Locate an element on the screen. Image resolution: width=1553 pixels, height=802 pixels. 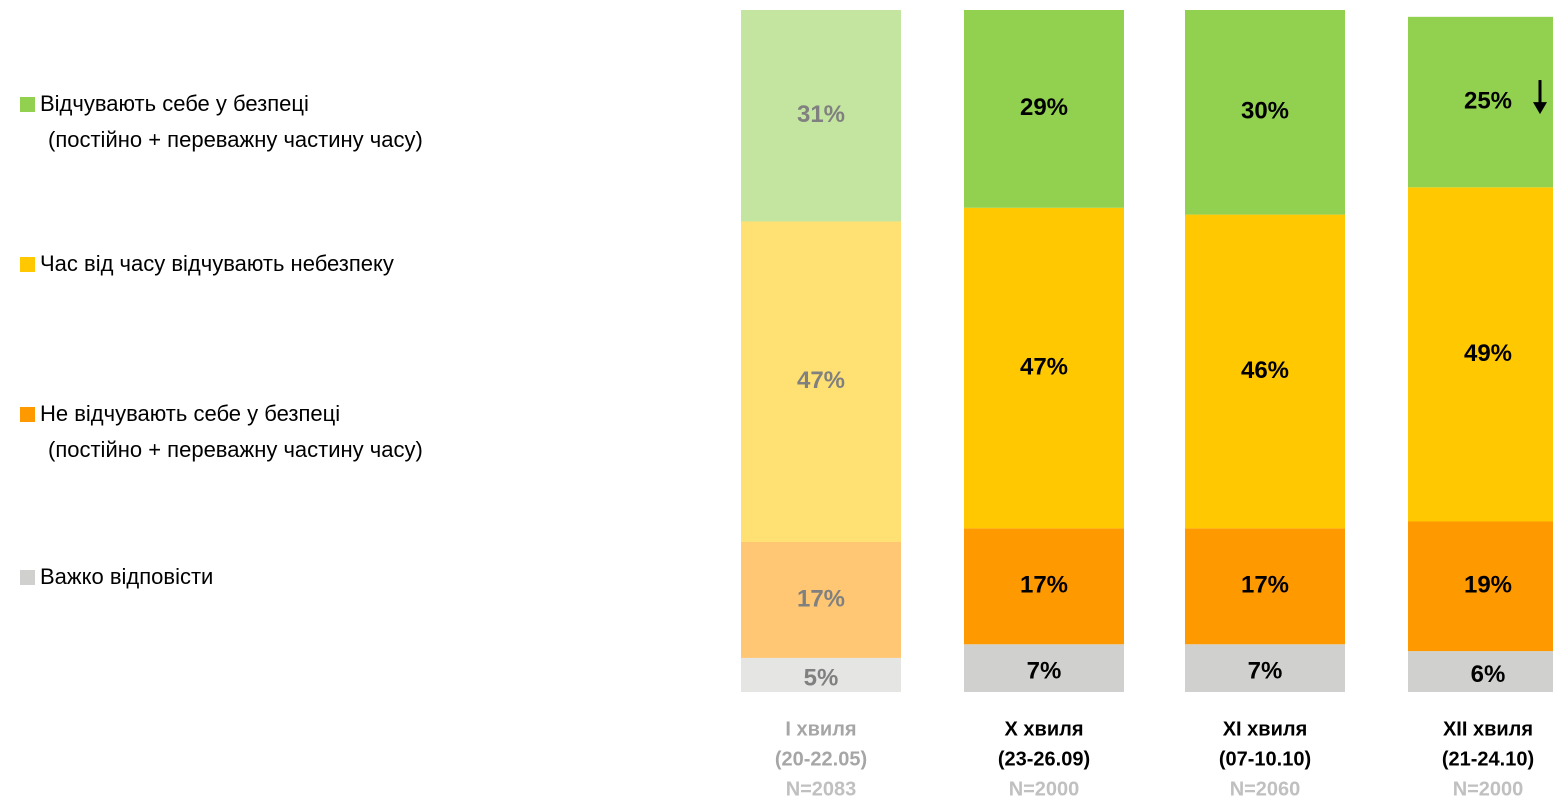
value-label: 30% is located at coordinates (1265, 111).